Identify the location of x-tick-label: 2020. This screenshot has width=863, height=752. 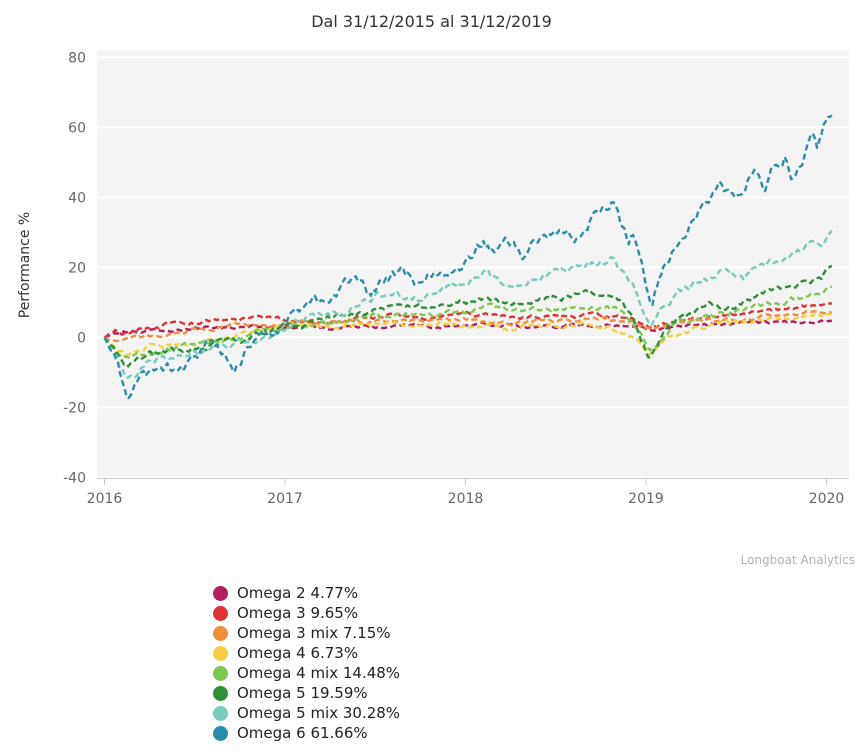
(827, 499).